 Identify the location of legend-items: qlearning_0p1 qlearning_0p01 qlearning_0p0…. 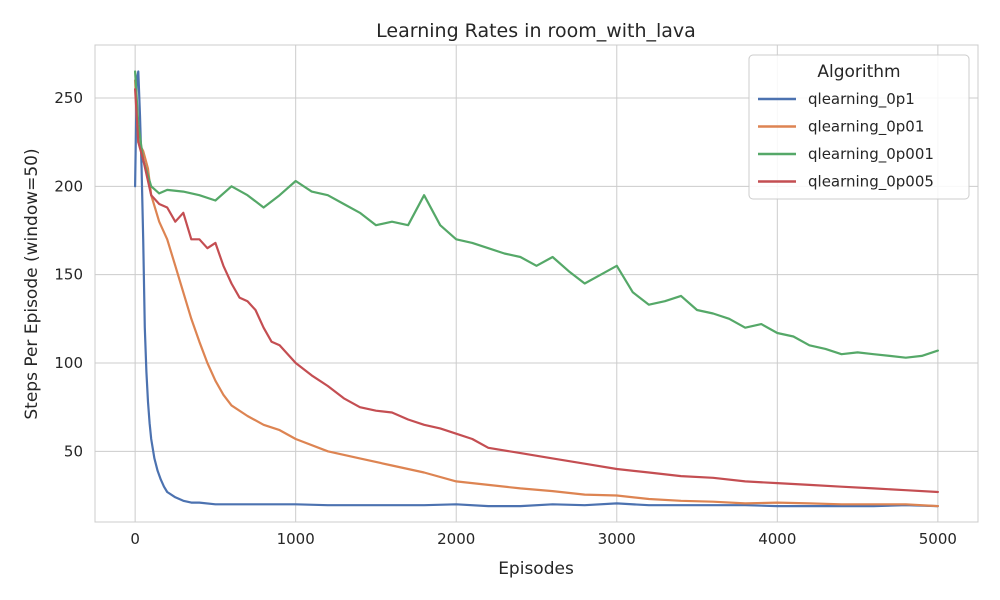
(846, 141).